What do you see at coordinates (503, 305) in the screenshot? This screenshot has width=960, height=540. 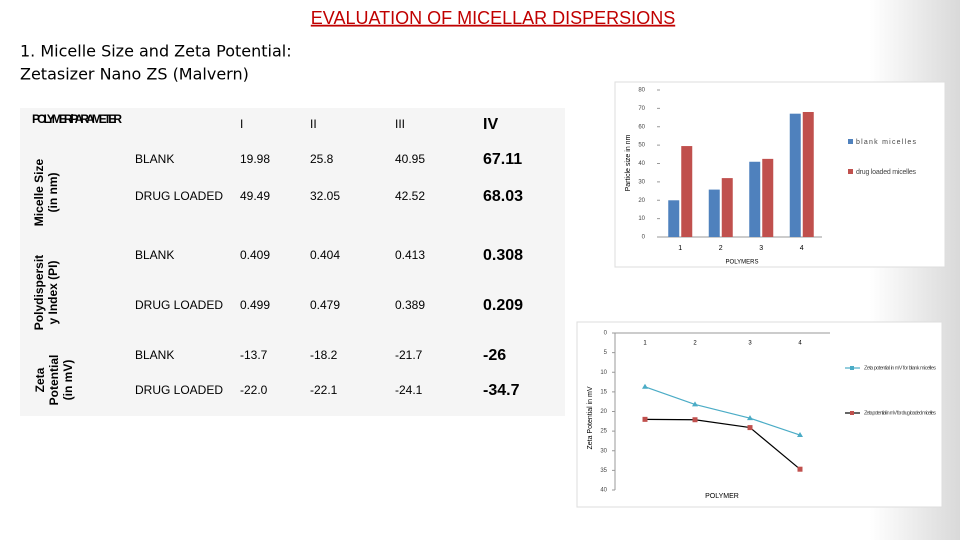 I see `table-cell: 0.209` at bounding box center [503, 305].